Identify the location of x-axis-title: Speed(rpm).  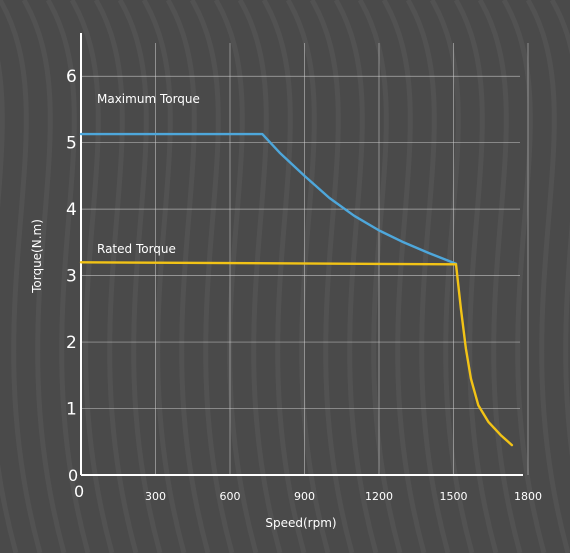
(300, 523).